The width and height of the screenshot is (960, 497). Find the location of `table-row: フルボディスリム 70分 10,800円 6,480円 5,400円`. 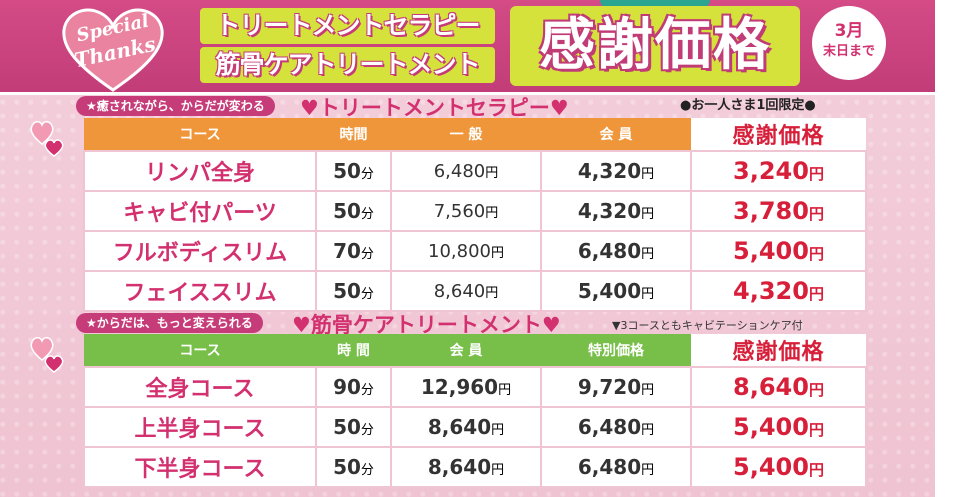

table-row: フルボディスリム 70分 10,800円 6,480円 5,400円 is located at coordinates (475, 251).